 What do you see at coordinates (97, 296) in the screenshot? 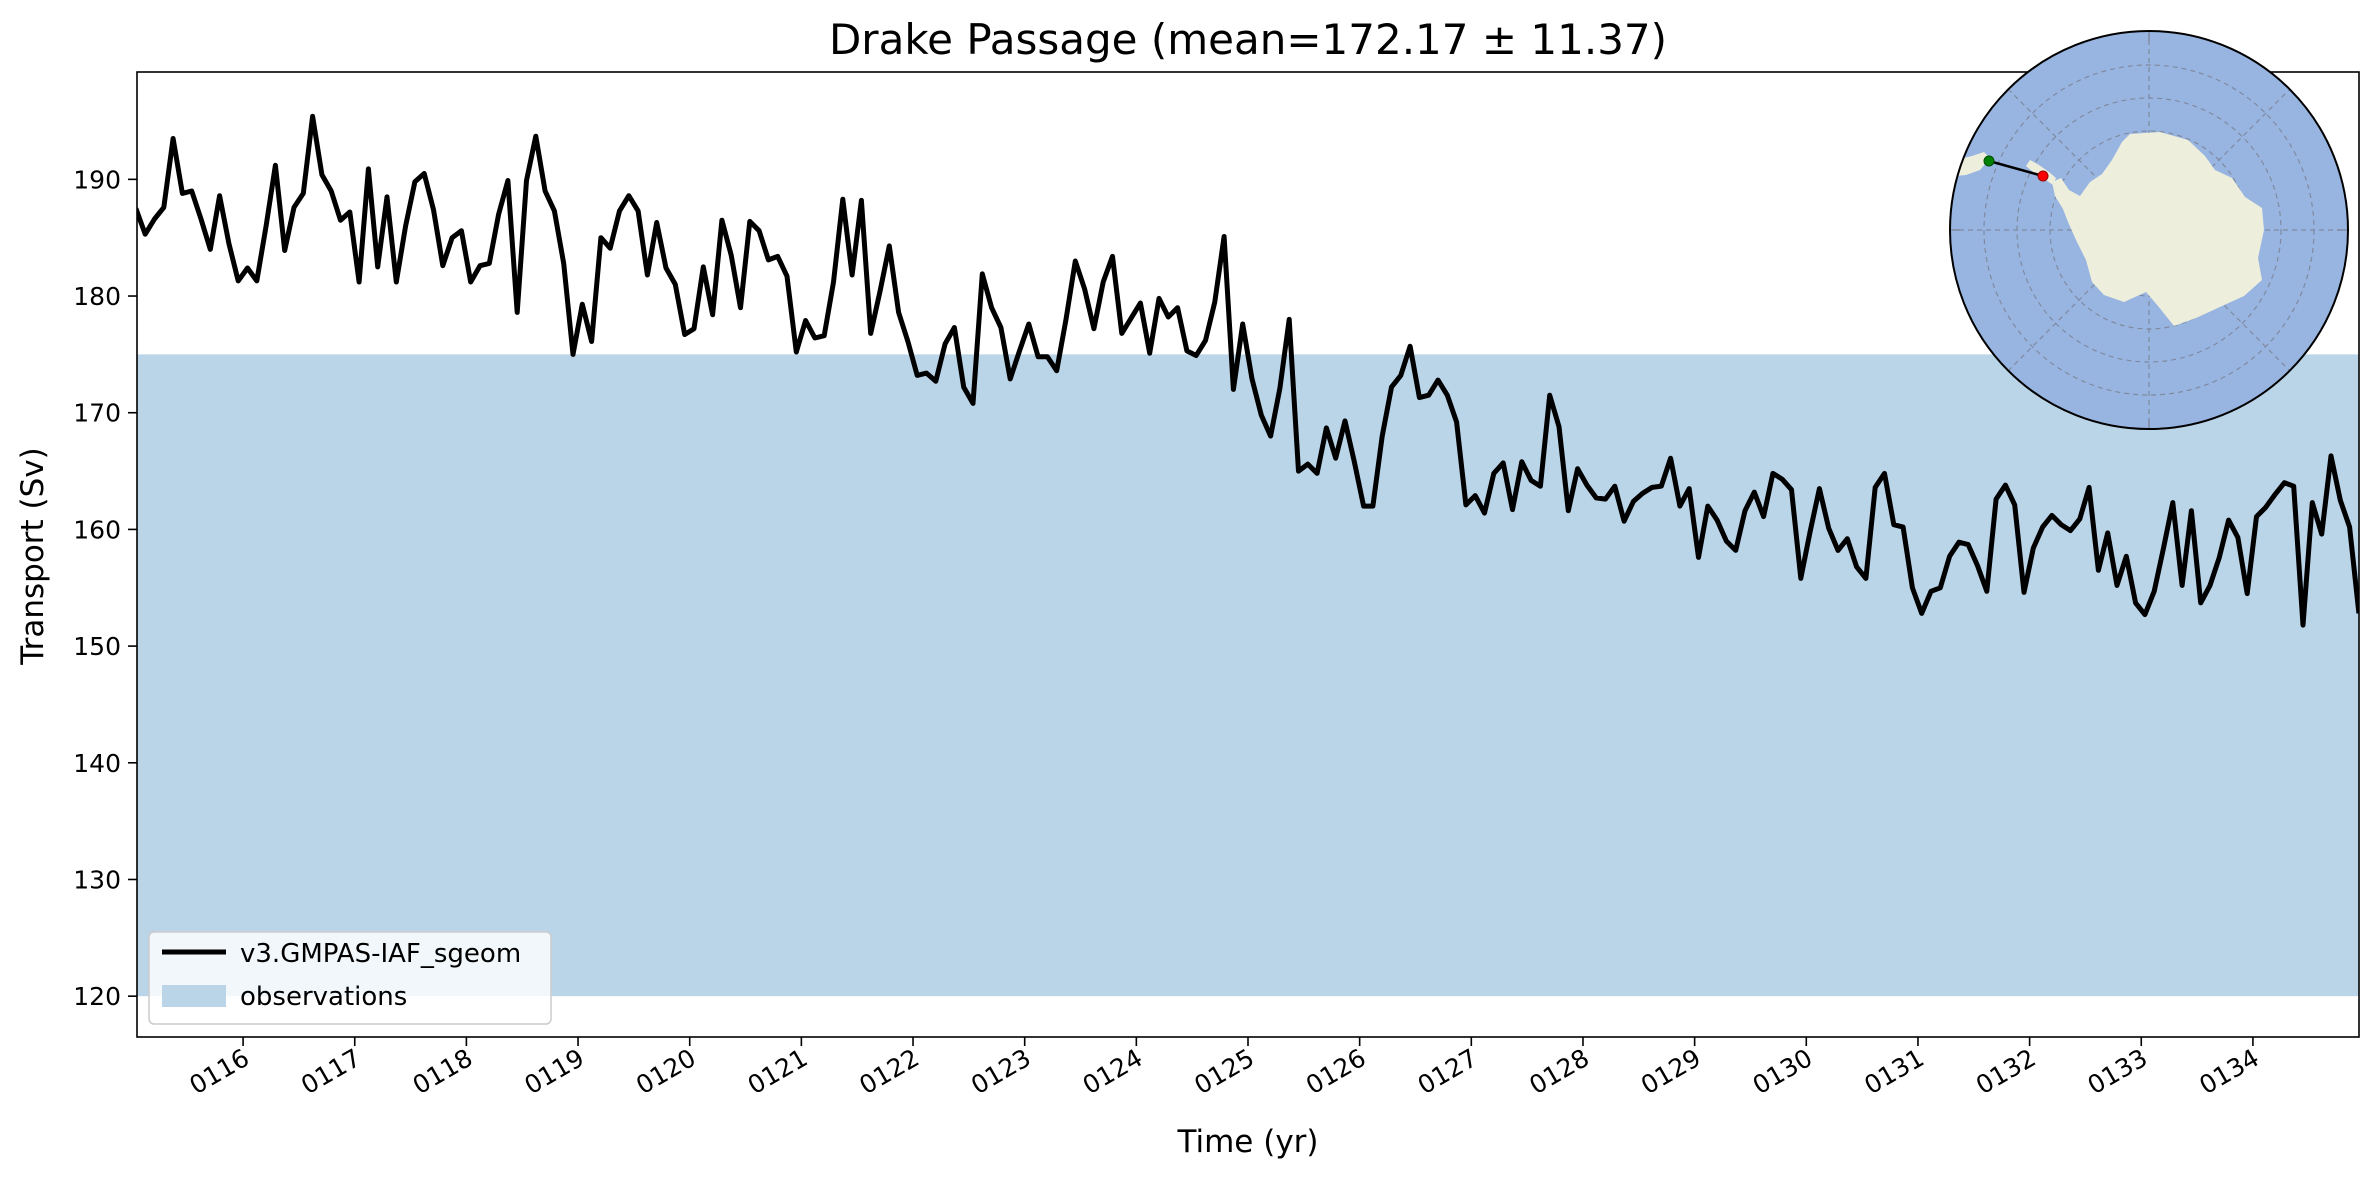
I see `y-tick-label: 180` at bounding box center [97, 296].